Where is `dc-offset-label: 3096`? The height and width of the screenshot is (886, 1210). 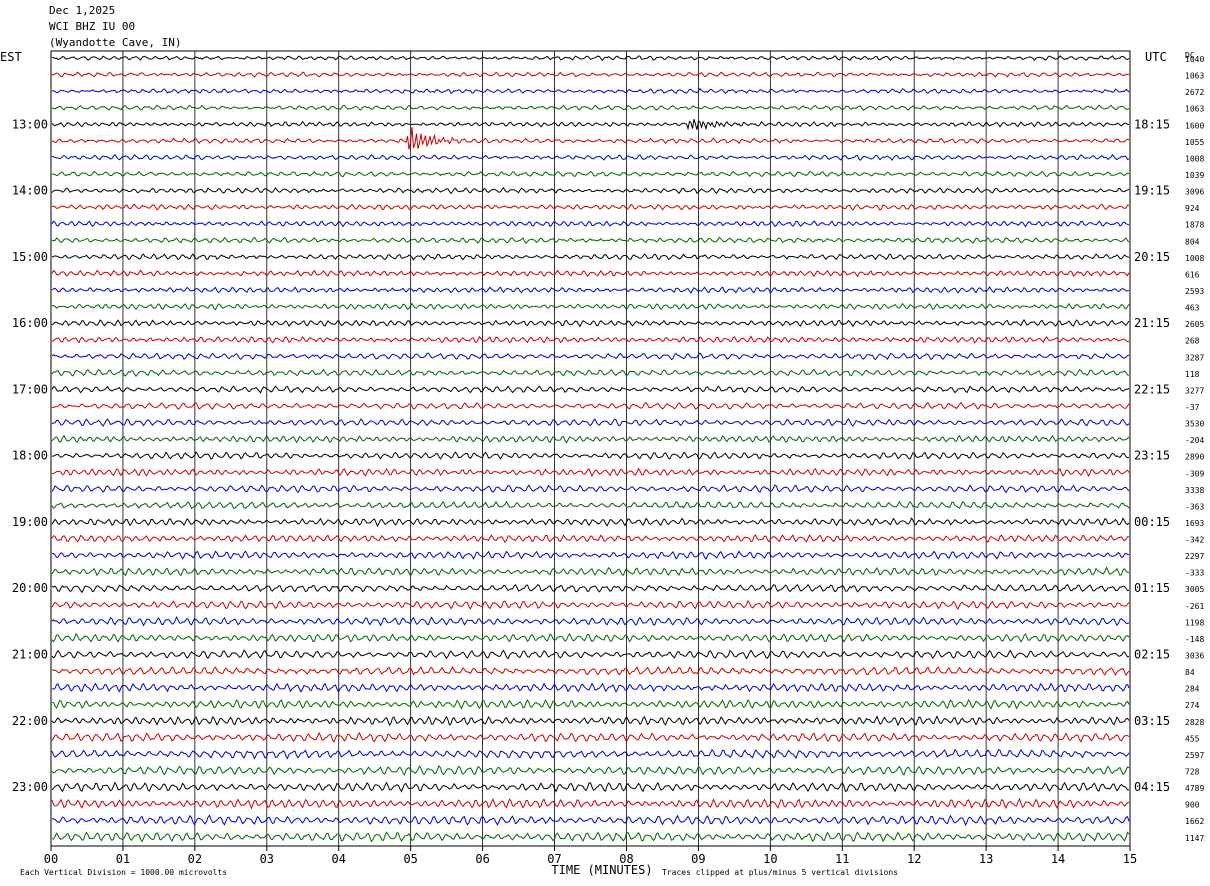 dc-offset-label: 3096 is located at coordinates (1194, 192).